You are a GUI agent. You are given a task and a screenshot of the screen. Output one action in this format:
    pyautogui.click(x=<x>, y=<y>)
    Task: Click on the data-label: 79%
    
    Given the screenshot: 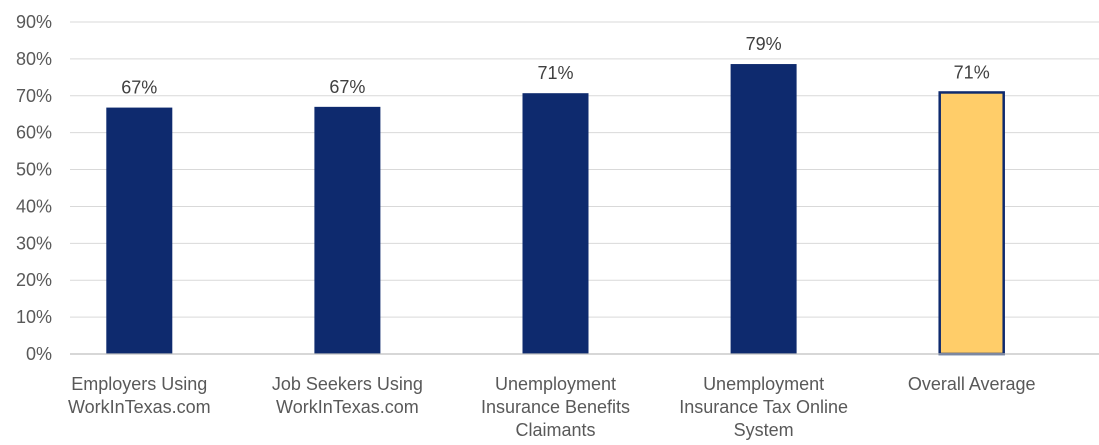 What is the action you would take?
    pyautogui.click(x=764, y=44)
    